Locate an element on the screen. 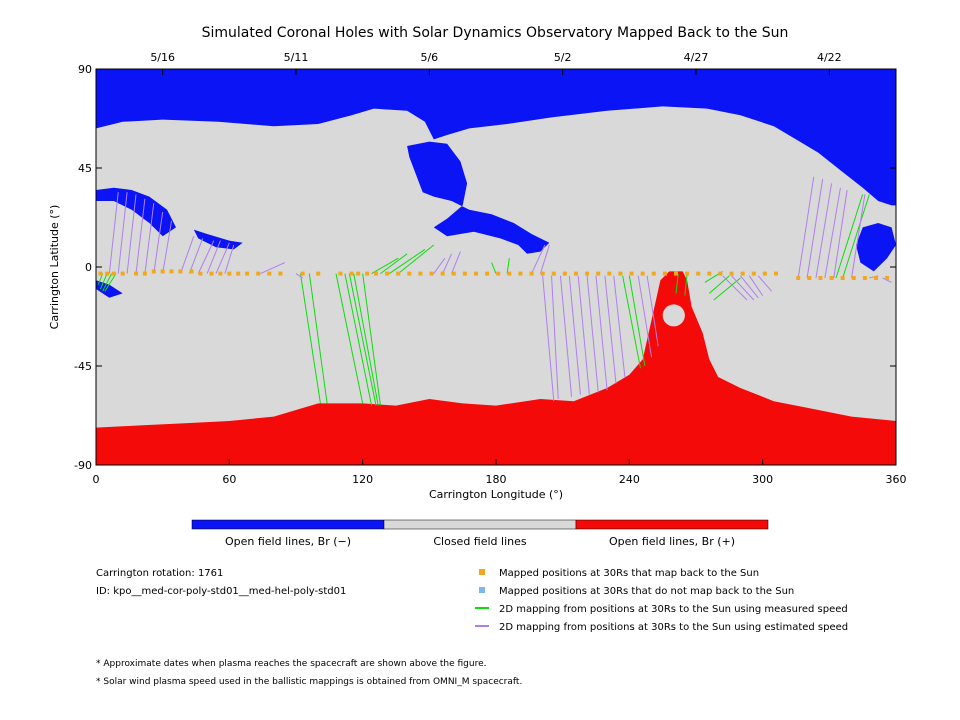 The width and height of the screenshot is (960, 720). colorbar-closed is located at coordinates (480, 524).